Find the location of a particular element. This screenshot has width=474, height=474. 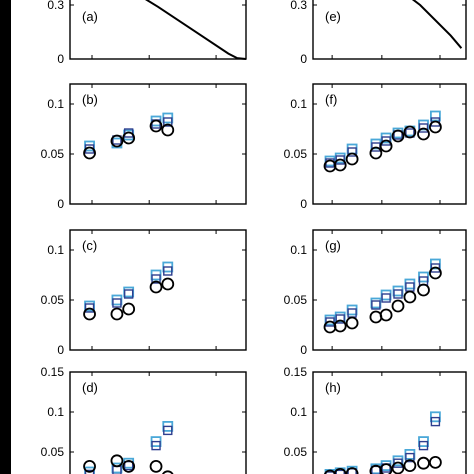

panel-g: 0 0.05 0.1 (g) is located at coordinates (375, 293).